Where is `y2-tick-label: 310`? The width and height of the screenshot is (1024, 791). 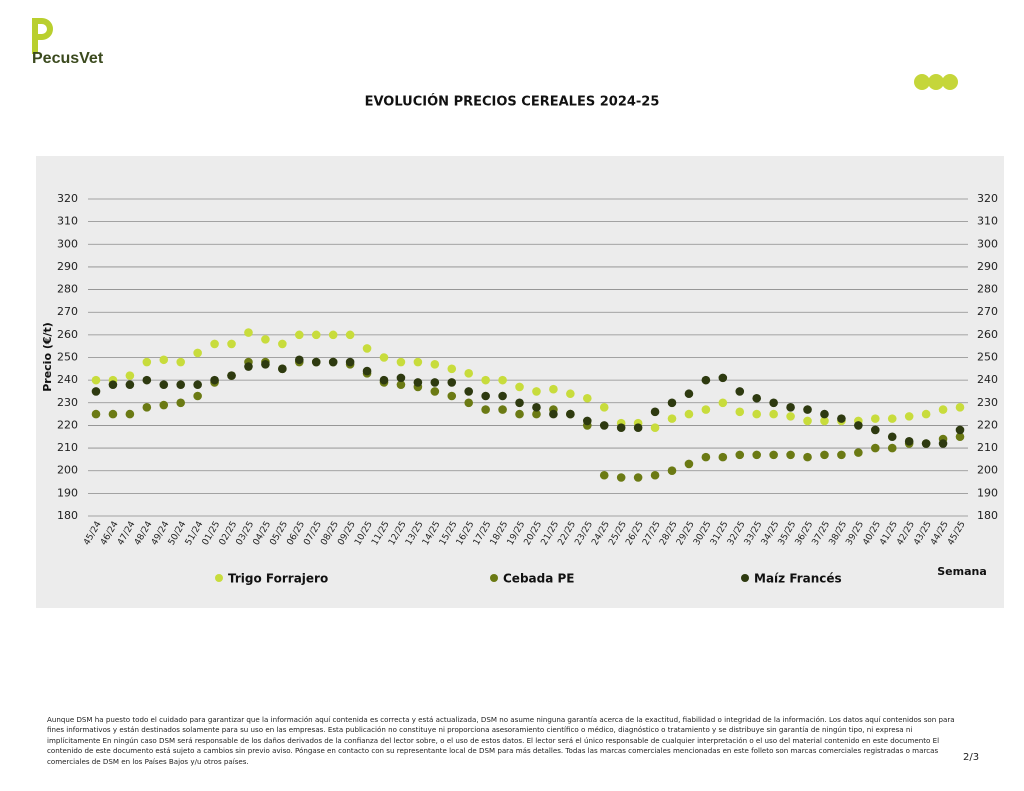
y2-tick-label: 310 is located at coordinates (987, 221).